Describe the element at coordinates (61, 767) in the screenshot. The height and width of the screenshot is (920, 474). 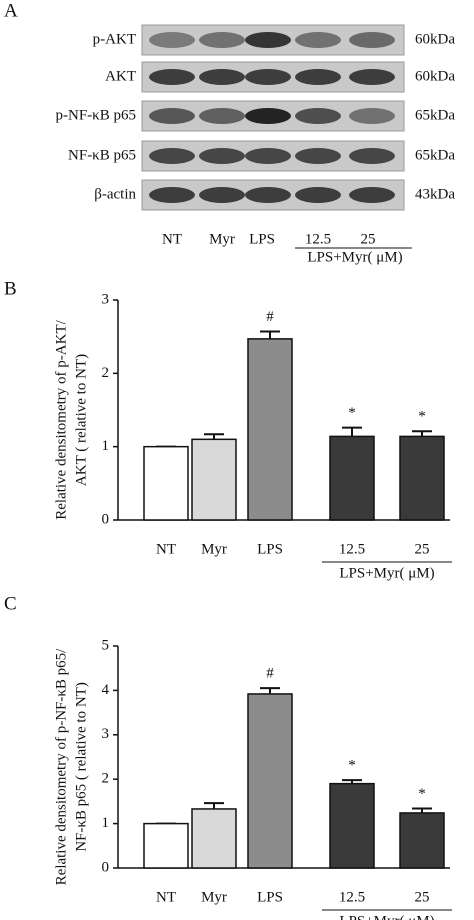
I see `y-axis-label: Relative densitometry of p-NF-κB p65/` at that location.